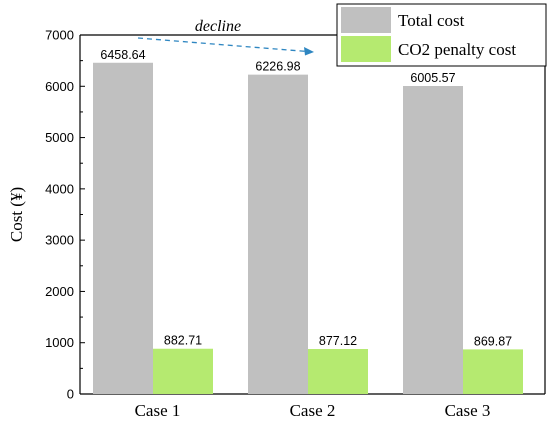 Image resolution: width=550 pixels, height=428 pixels. Describe the element at coordinates (16, 214) in the screenshot. I see `y-axis-title: Cost (¥)` at that location.